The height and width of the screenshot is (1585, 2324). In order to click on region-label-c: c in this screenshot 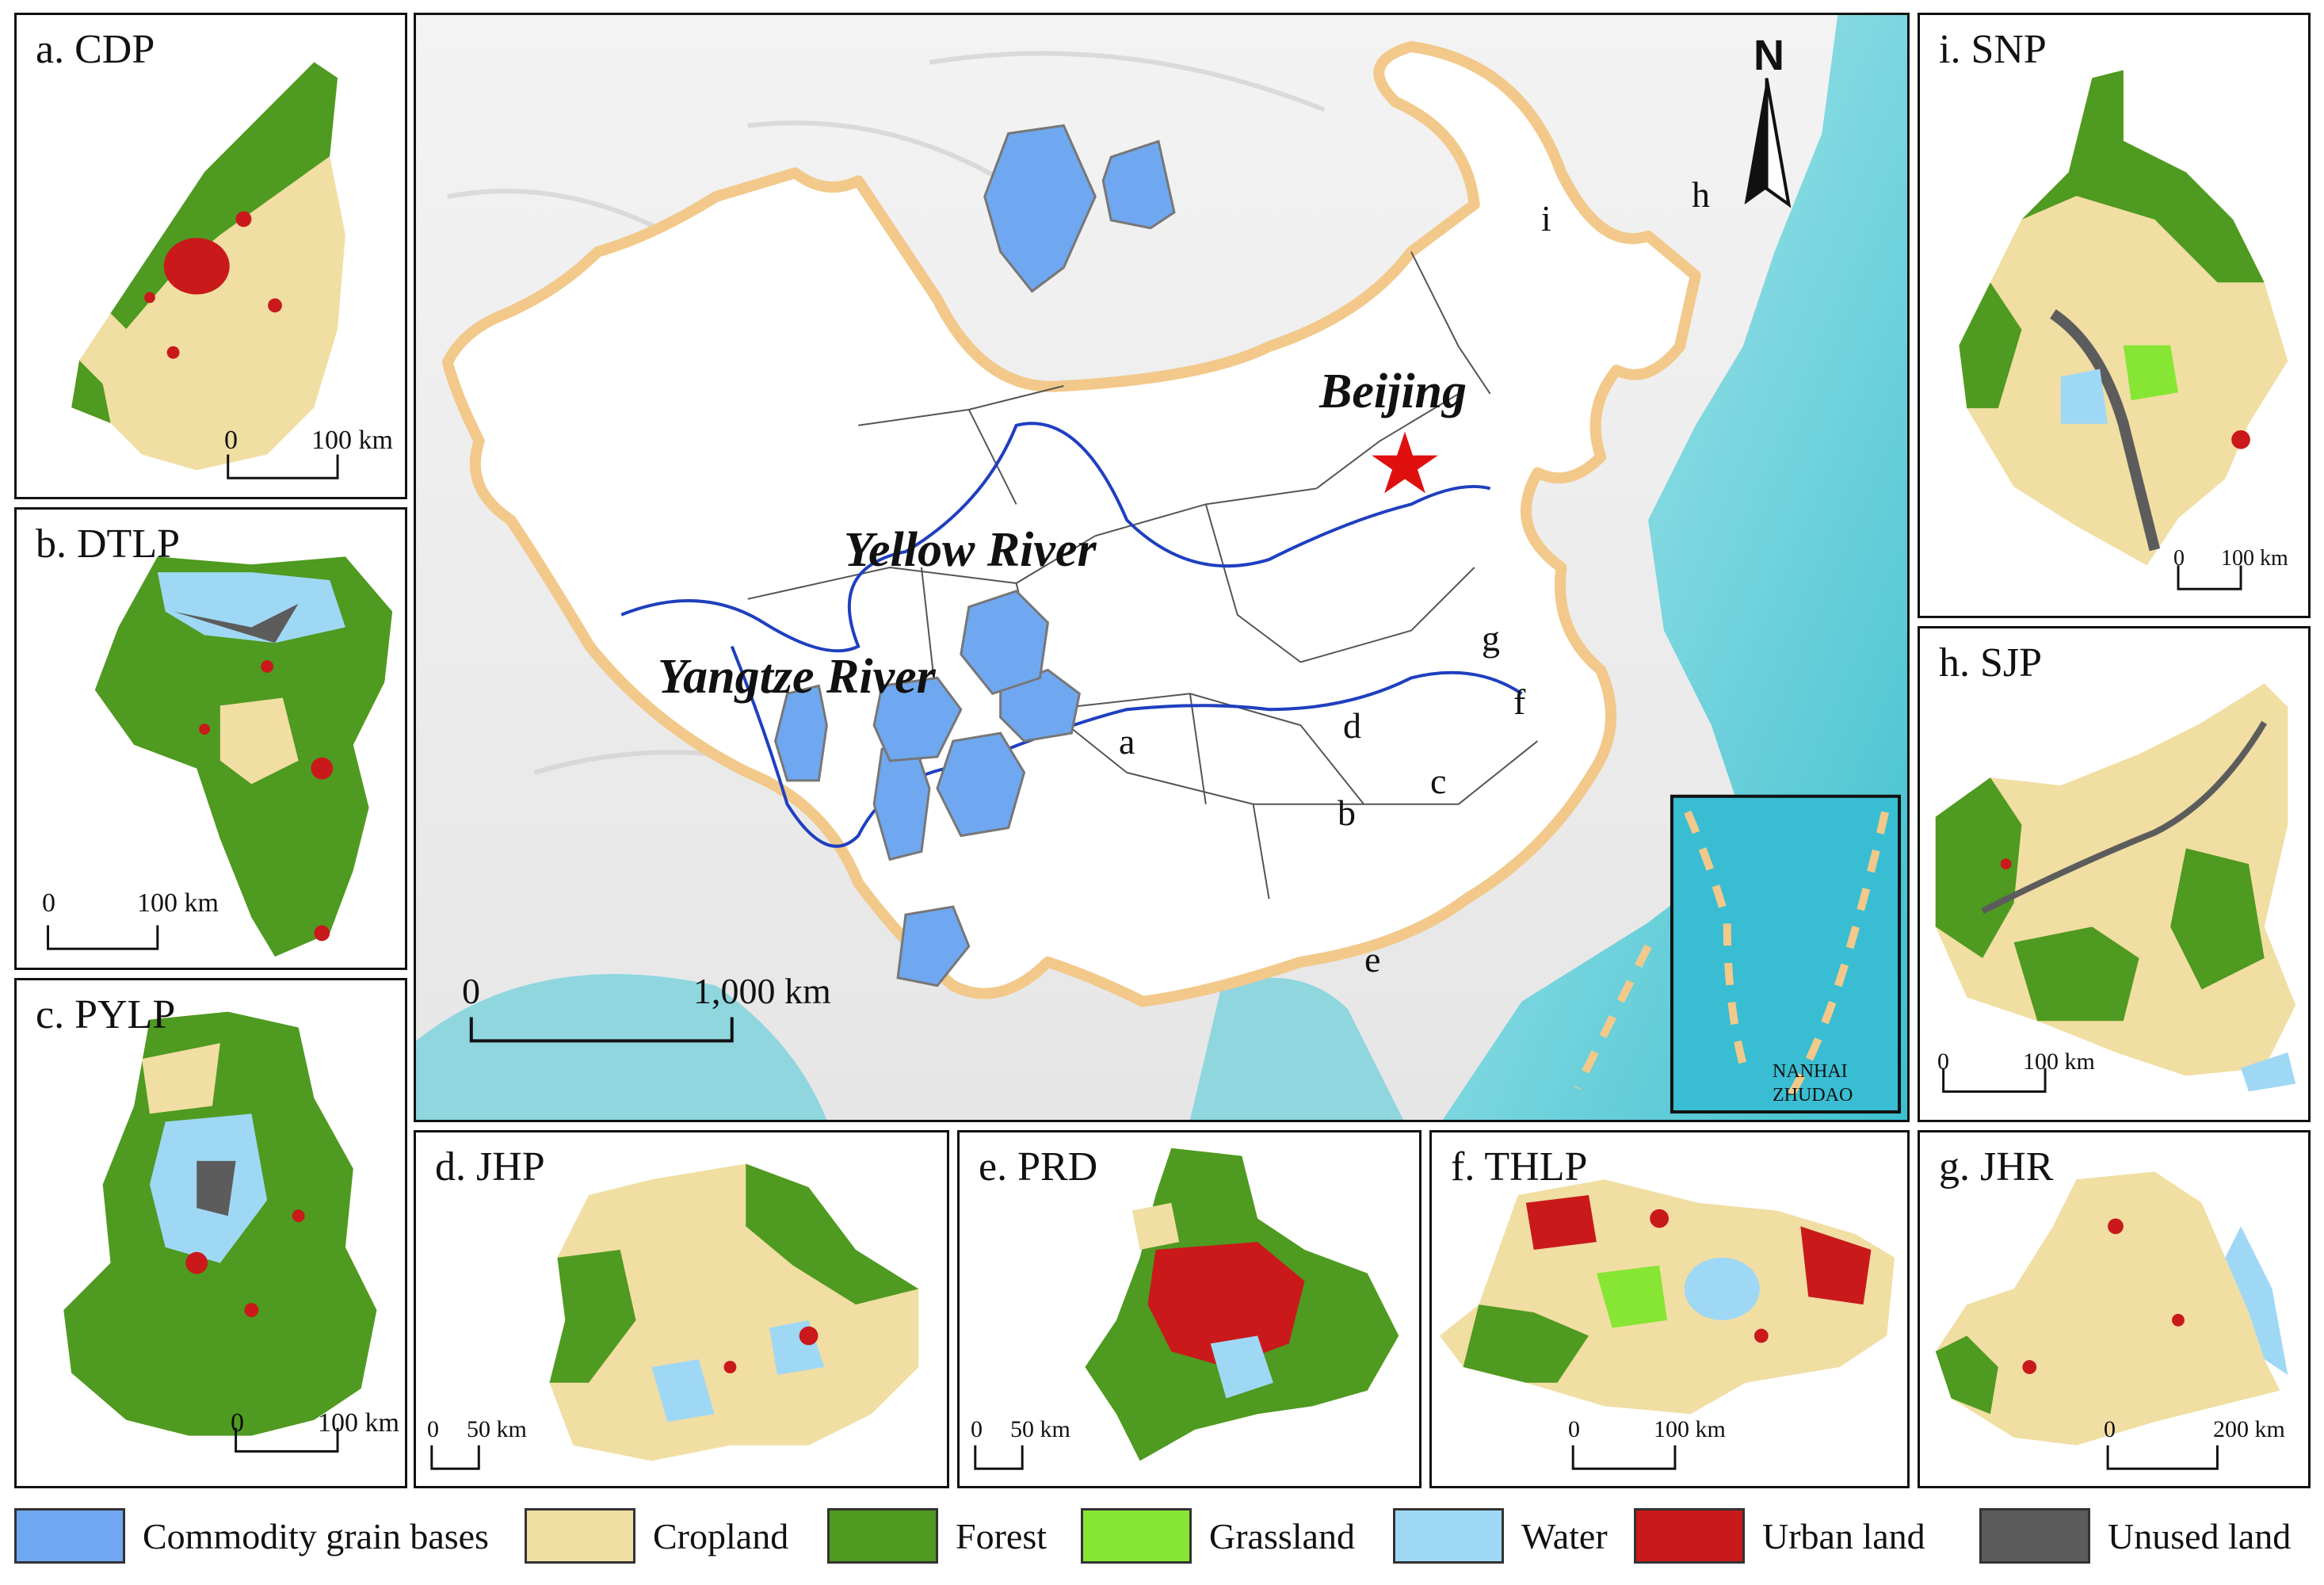, I will do `click(1438, 781)`.